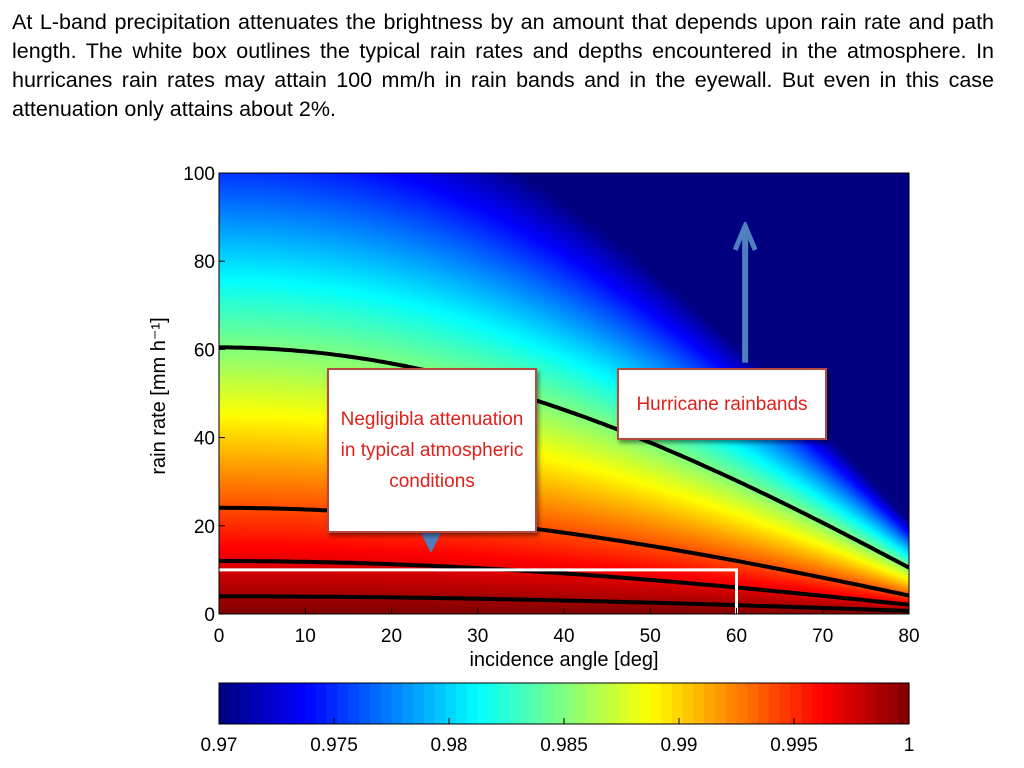 This screenshot has width=1024, height=768. What do you see at coordinates (909, 745) in the screenshot?
I see `colorbar-tick-label-6: 1` at bounding box center [909, 745].